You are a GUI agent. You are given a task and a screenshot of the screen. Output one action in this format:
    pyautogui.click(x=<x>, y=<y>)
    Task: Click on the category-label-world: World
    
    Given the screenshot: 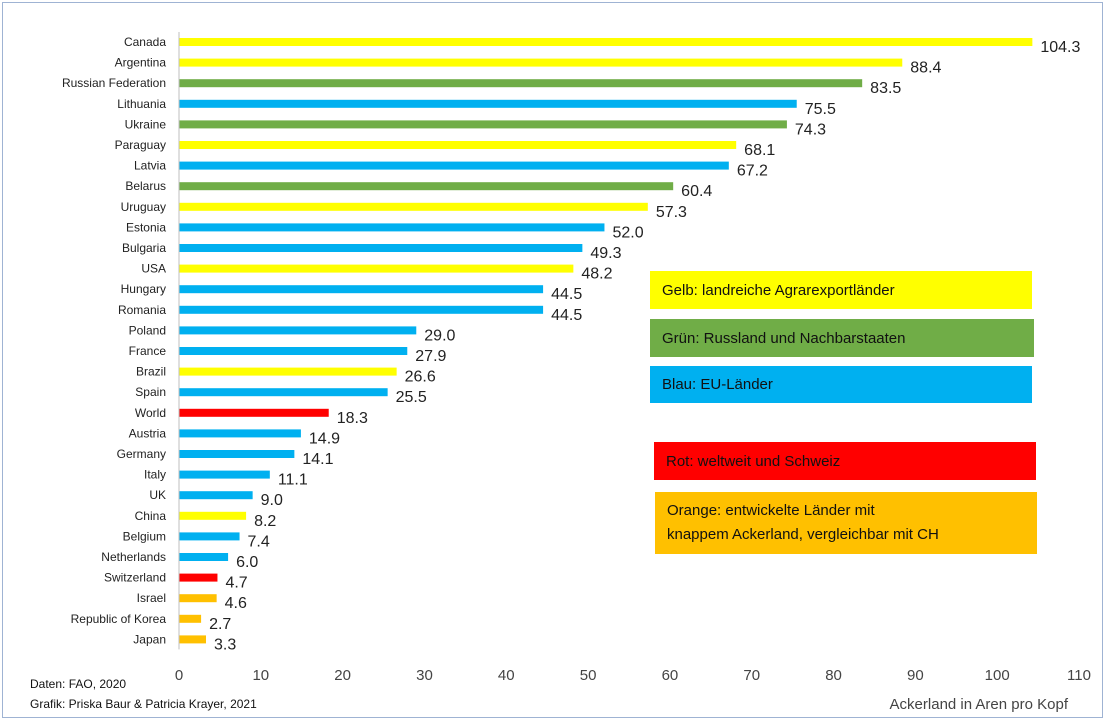 What is the action you would take?
    pyautogui.click(x=150, y=413)
    